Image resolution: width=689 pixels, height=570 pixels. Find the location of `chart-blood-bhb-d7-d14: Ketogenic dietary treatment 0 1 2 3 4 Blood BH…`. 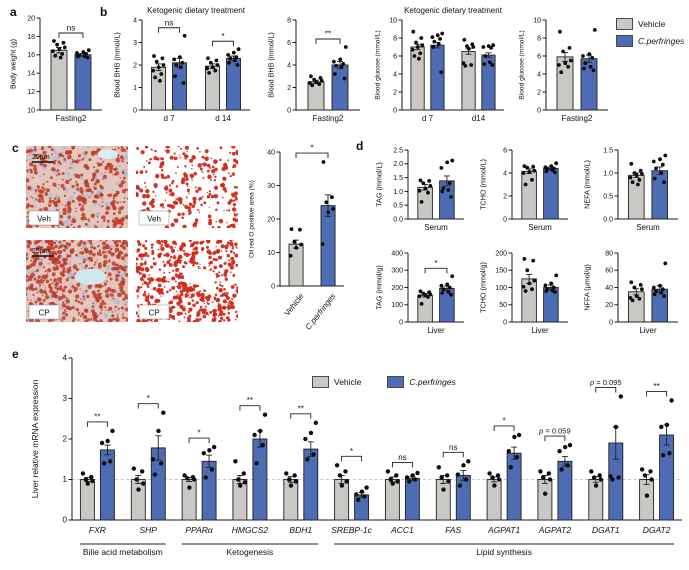

chart-blood-bhb-d7-d14: Ketogenic dietary treatment 0 1 2 3 4 Blood BH… is located at coordinates (183, 70).